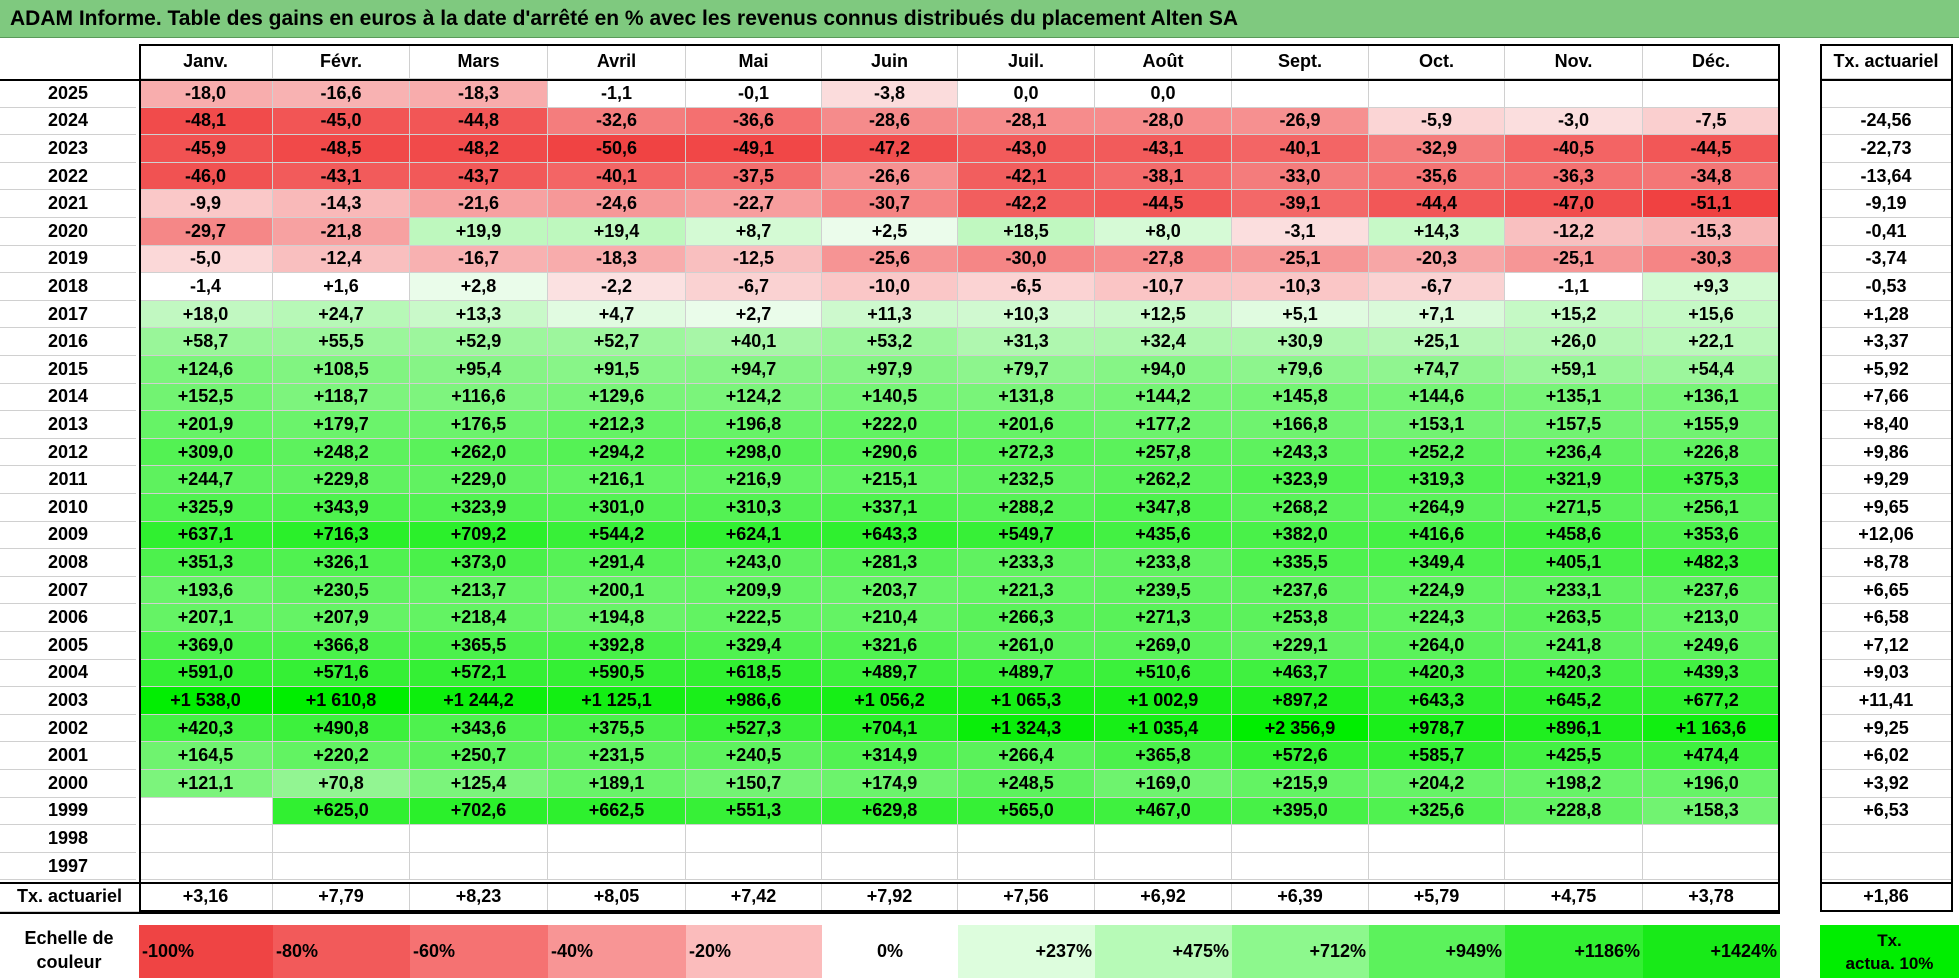 The width and height of the screenshot is (1959, 978). Describe the element at coordinates (206, 480) in the screenshot. I see `table-cell: +244,7` at that location.